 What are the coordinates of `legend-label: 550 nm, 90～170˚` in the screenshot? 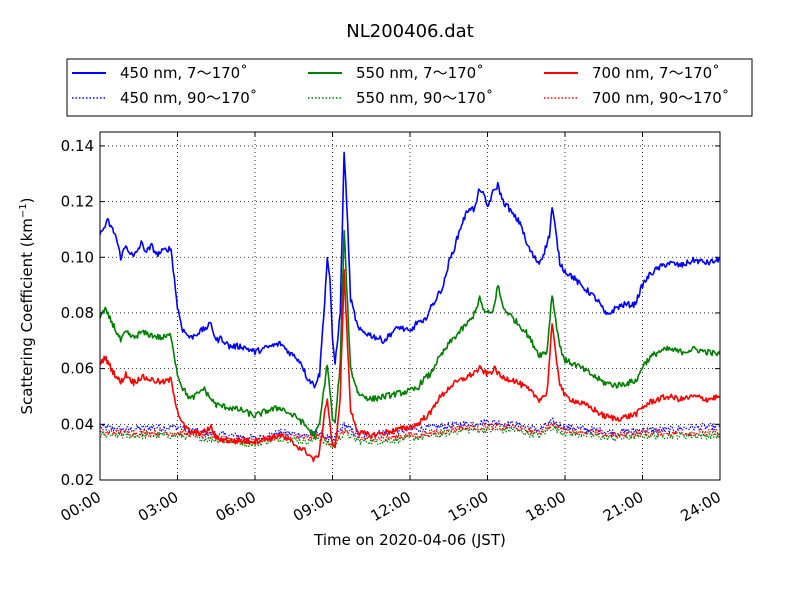 It's located at (424, 98).